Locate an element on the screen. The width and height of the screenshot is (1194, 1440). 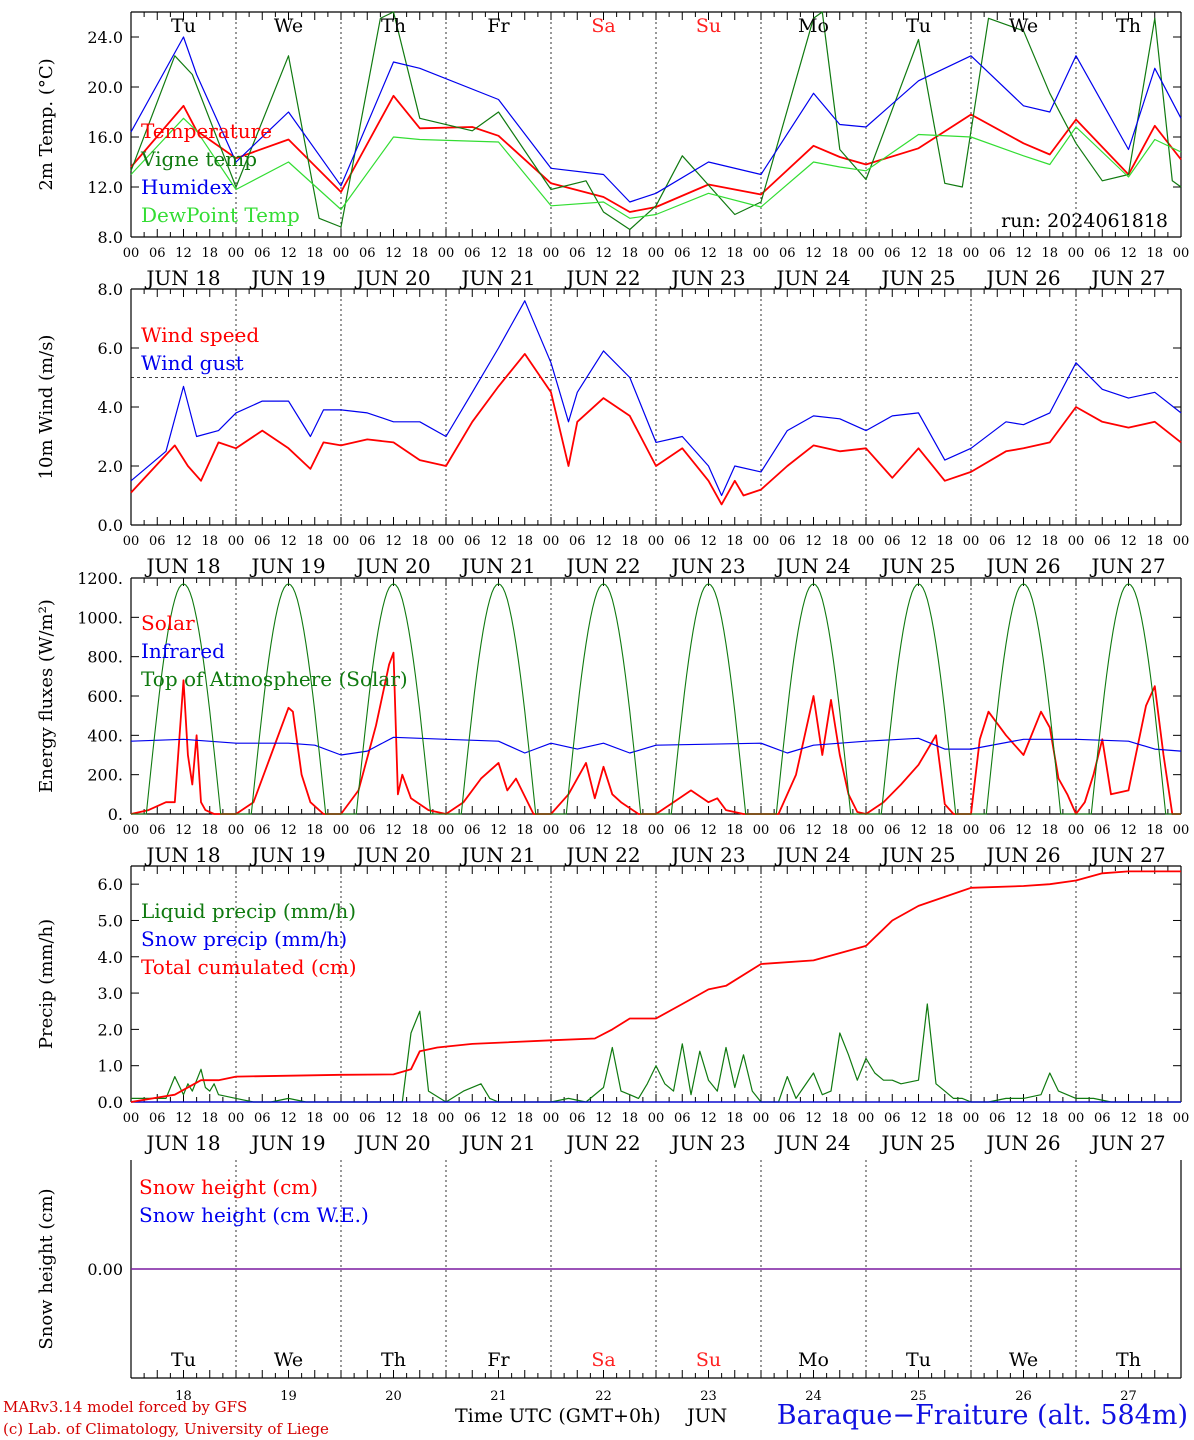
wind-date-label: JUN 21 is located at coordinates (497, 566).